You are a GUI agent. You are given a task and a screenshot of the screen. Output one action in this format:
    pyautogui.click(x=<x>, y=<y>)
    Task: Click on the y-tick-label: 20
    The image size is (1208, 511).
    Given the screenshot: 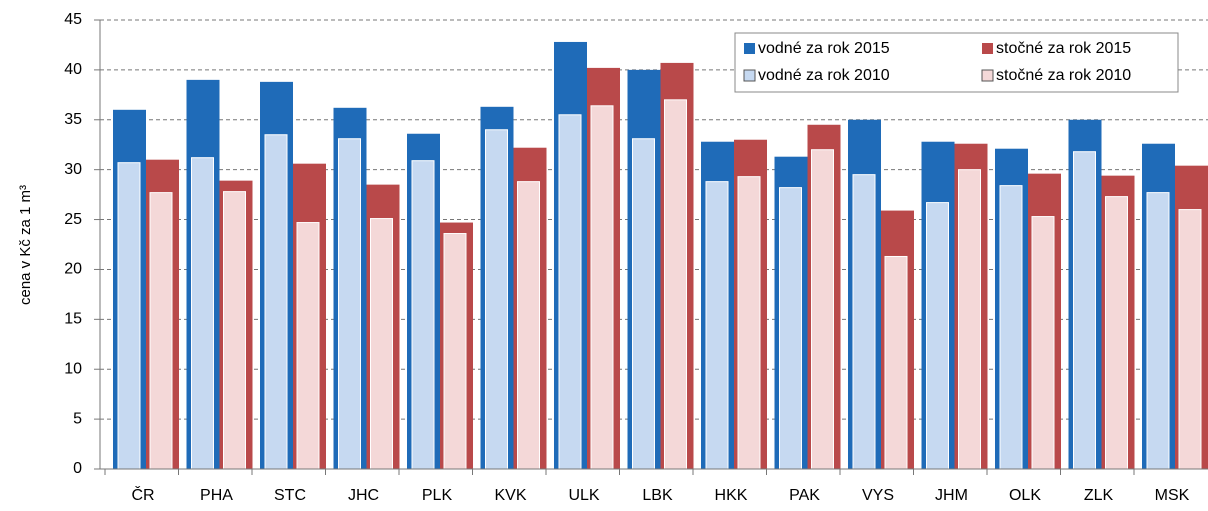 What is the action you would take?
    pyautogui.click(x=73, y=269)
    